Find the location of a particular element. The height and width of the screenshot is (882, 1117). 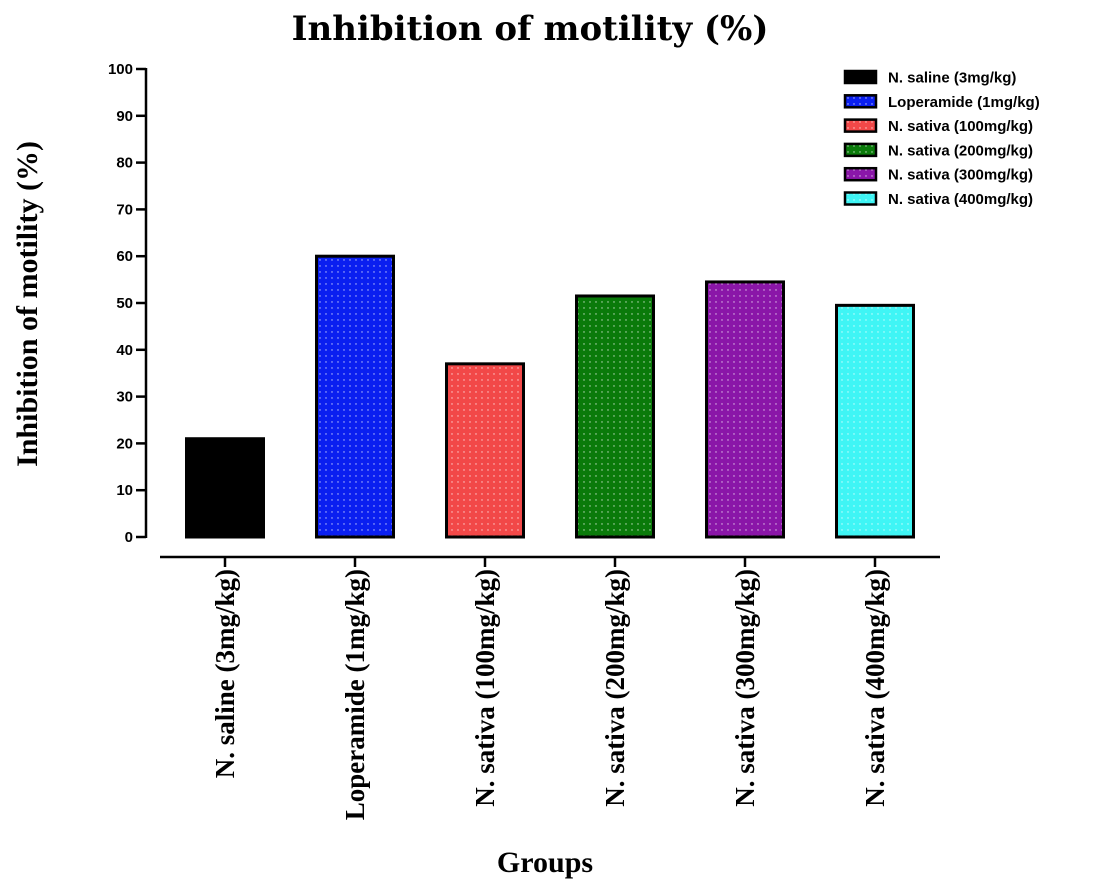

legend-item: N. sativa (300mg/kg) is located at coordinates (938, 175).